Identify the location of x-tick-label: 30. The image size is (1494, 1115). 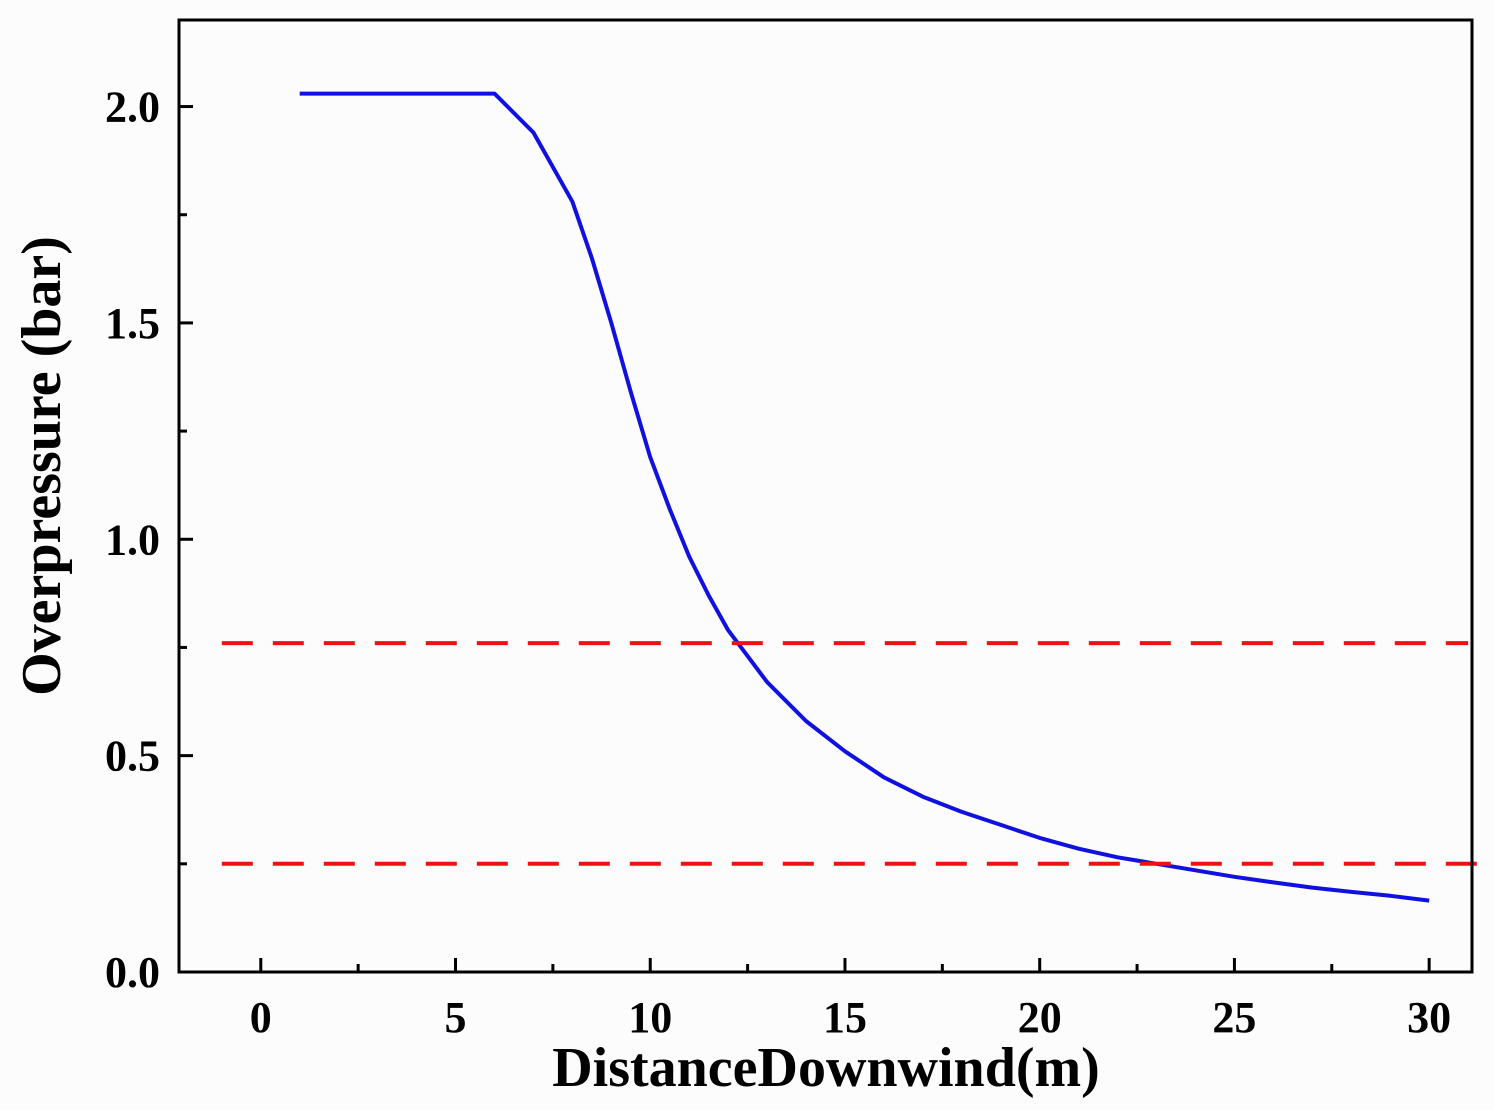
(1429, 1017).